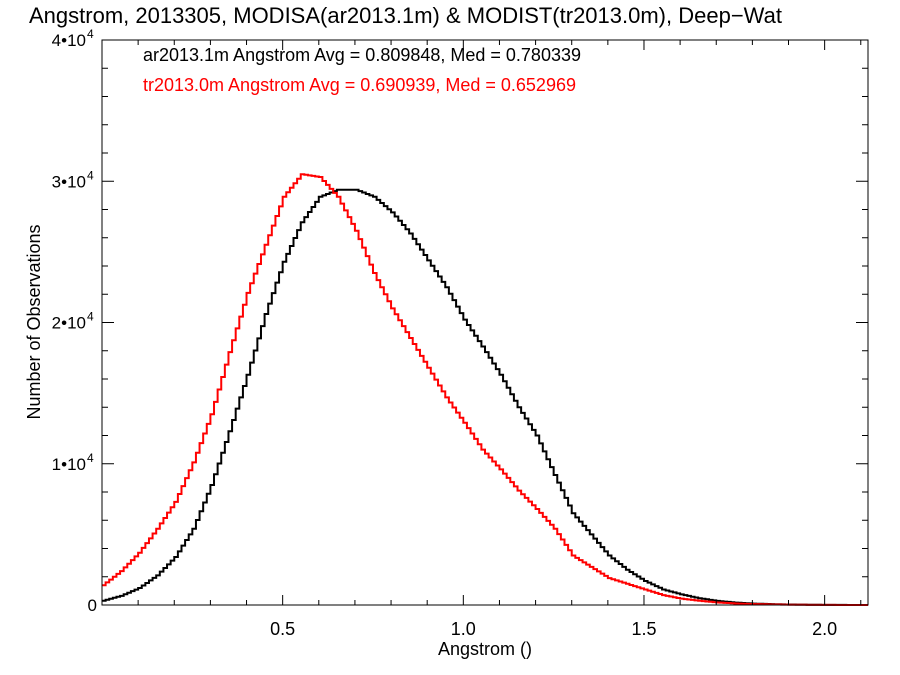  What do you see at coordinates (824, 629) in the screenshot?
I see `x-tick-label: 2.0` at bounding box center [824, 629].